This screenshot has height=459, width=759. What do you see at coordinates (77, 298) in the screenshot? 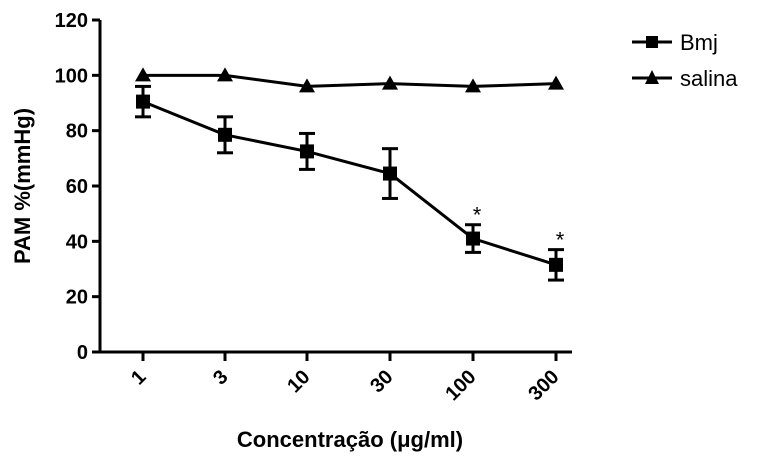
I see `y-tick-label-1: 20` at bounding box center [77, 298].